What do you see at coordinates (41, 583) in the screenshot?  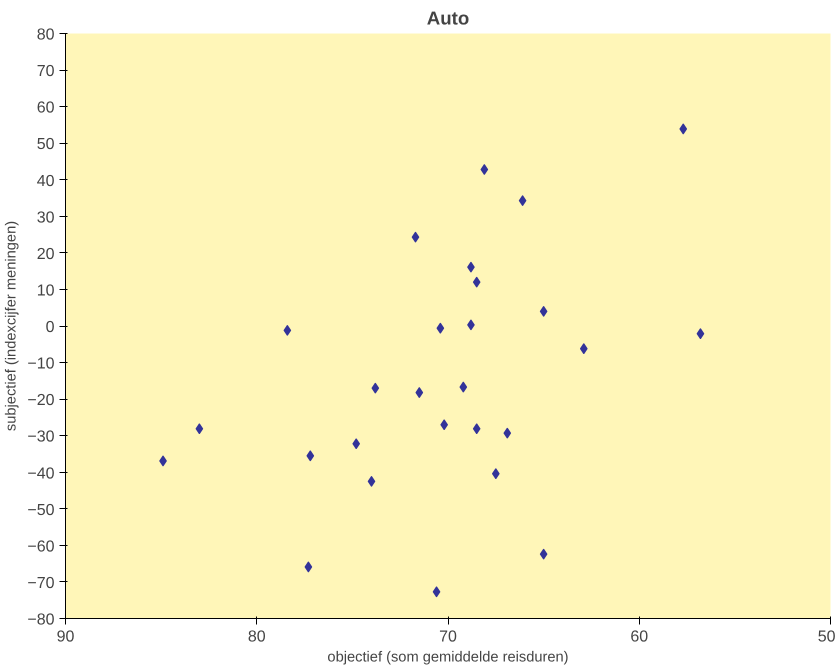 I see `y-tick-label: −70` at bounding box center [41, 583].